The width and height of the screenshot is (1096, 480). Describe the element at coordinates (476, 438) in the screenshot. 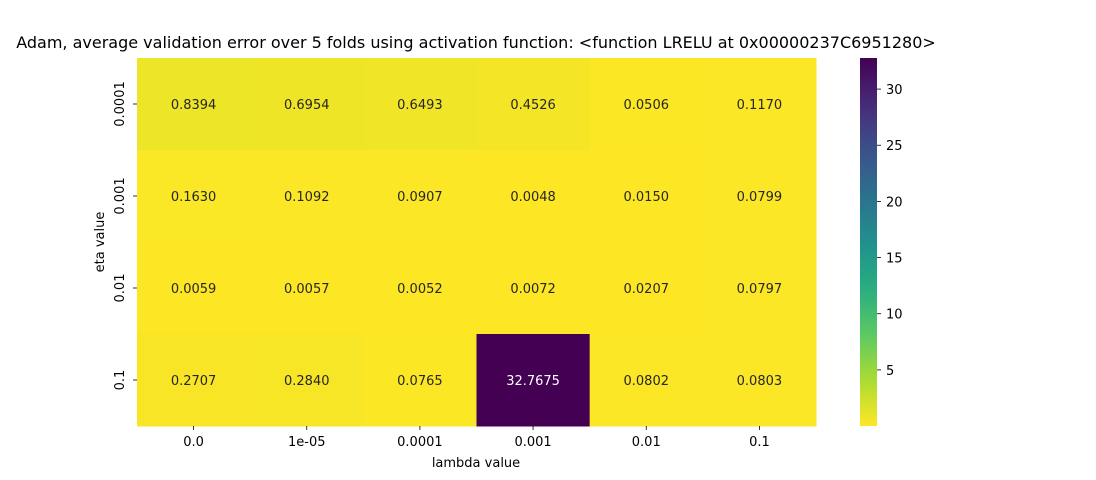

I see `x-axis-ticks: 0.0 1e-05 0.0001 0.001 0.01 0.1` at that location.